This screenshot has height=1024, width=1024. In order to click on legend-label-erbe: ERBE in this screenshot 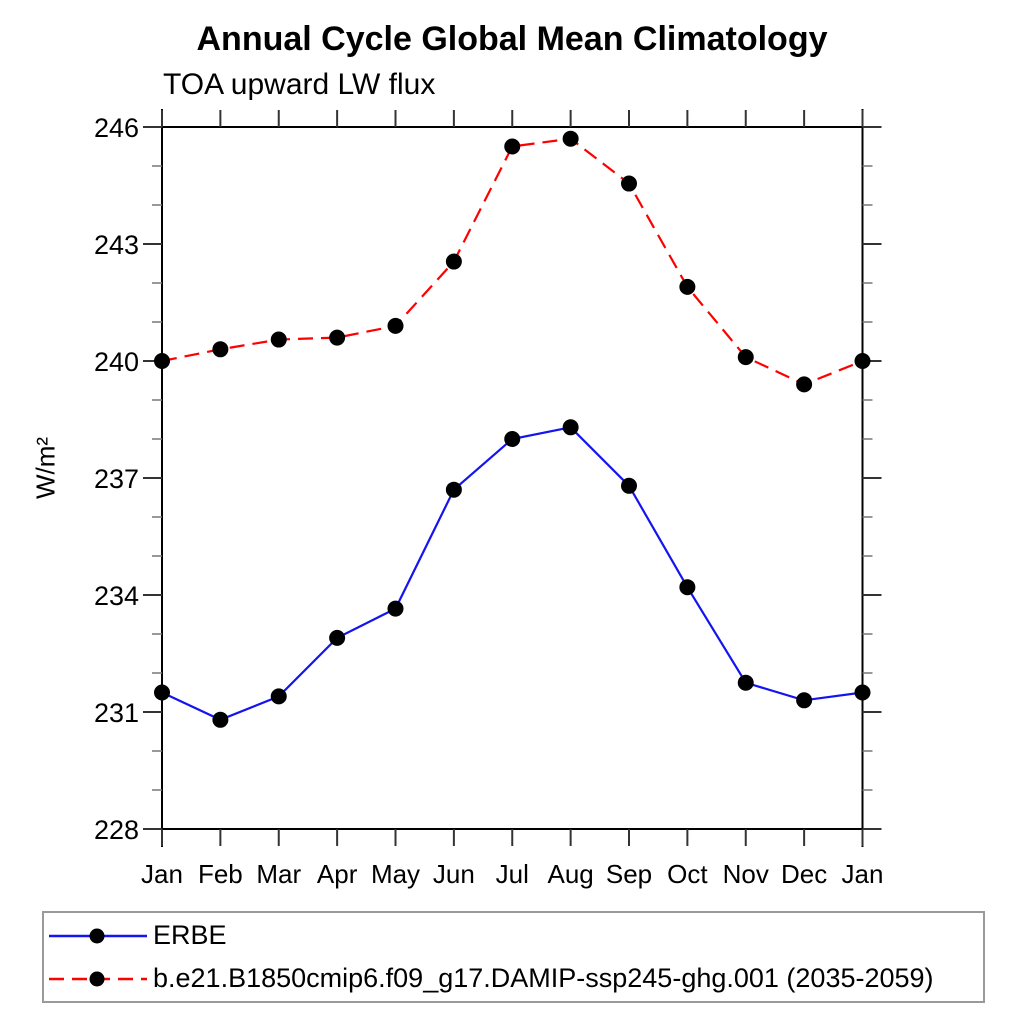, I will do `click(190, 935)`.